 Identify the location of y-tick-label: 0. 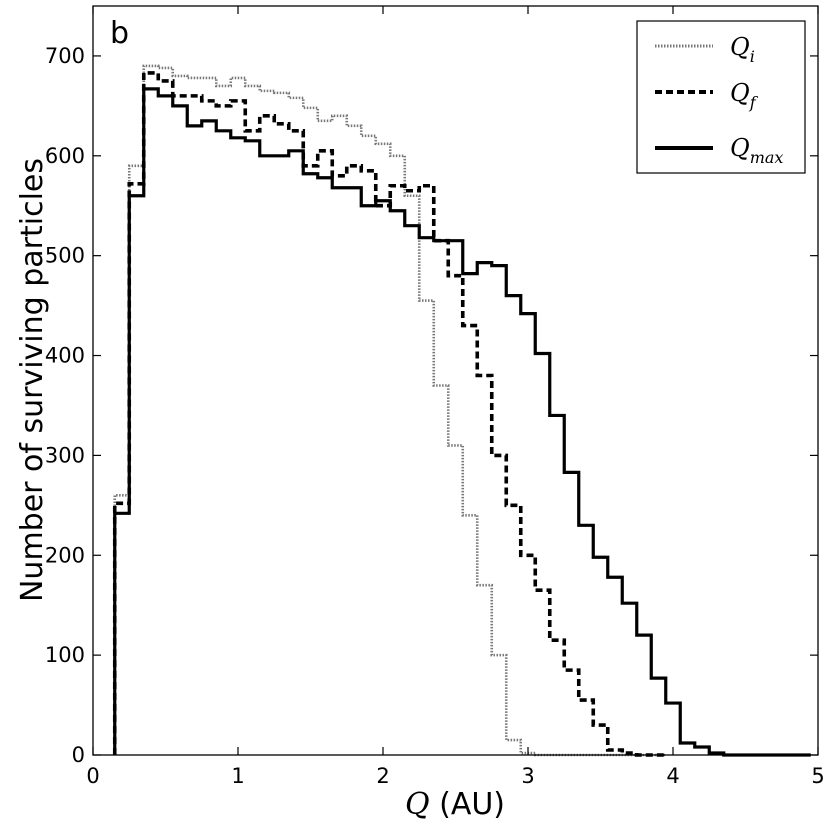
(78, 755).